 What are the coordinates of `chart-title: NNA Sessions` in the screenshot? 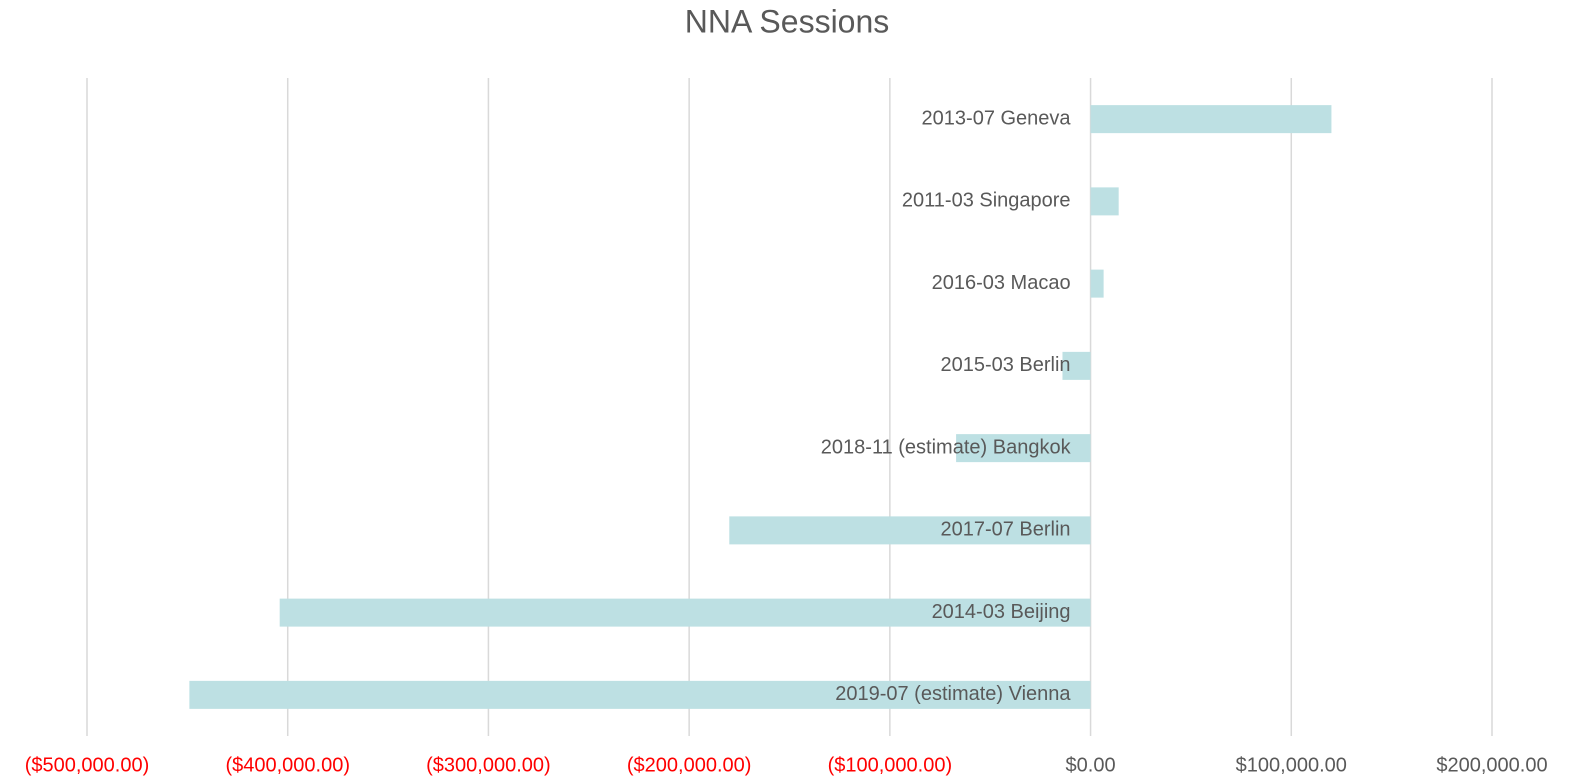 It's located at (787, 21).